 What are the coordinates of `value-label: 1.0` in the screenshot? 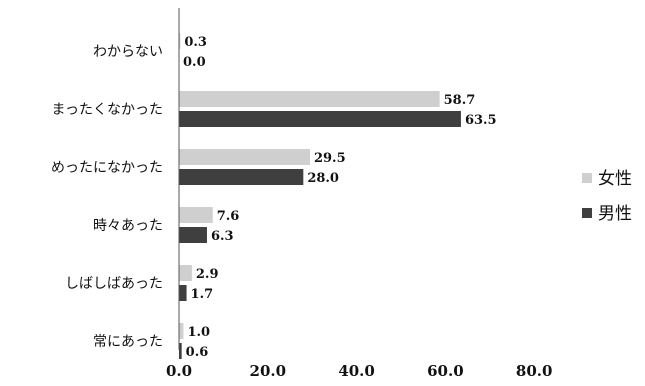 It's located at (198, 332).